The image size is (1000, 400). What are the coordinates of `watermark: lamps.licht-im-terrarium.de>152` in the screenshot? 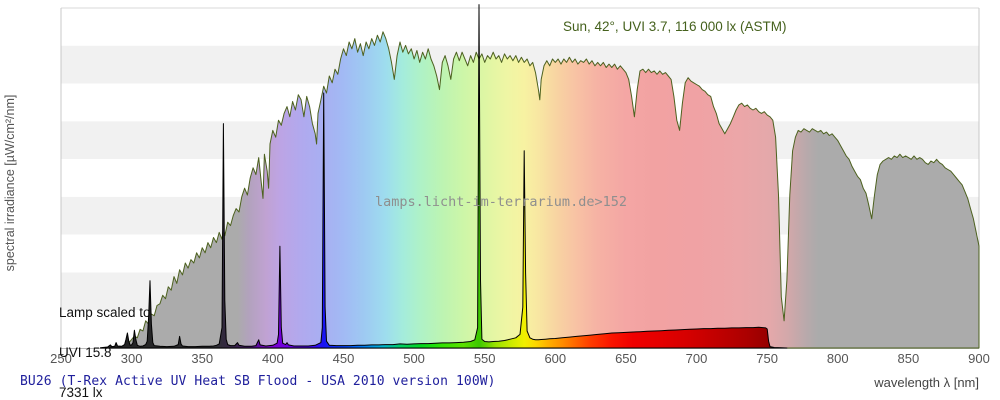 It's located at (501, 202).